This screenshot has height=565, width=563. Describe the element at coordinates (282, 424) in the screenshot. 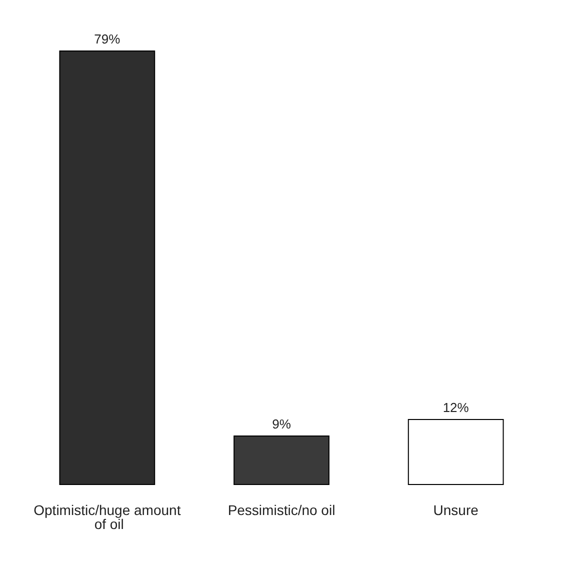

I see `data-label: 9%` at that location.